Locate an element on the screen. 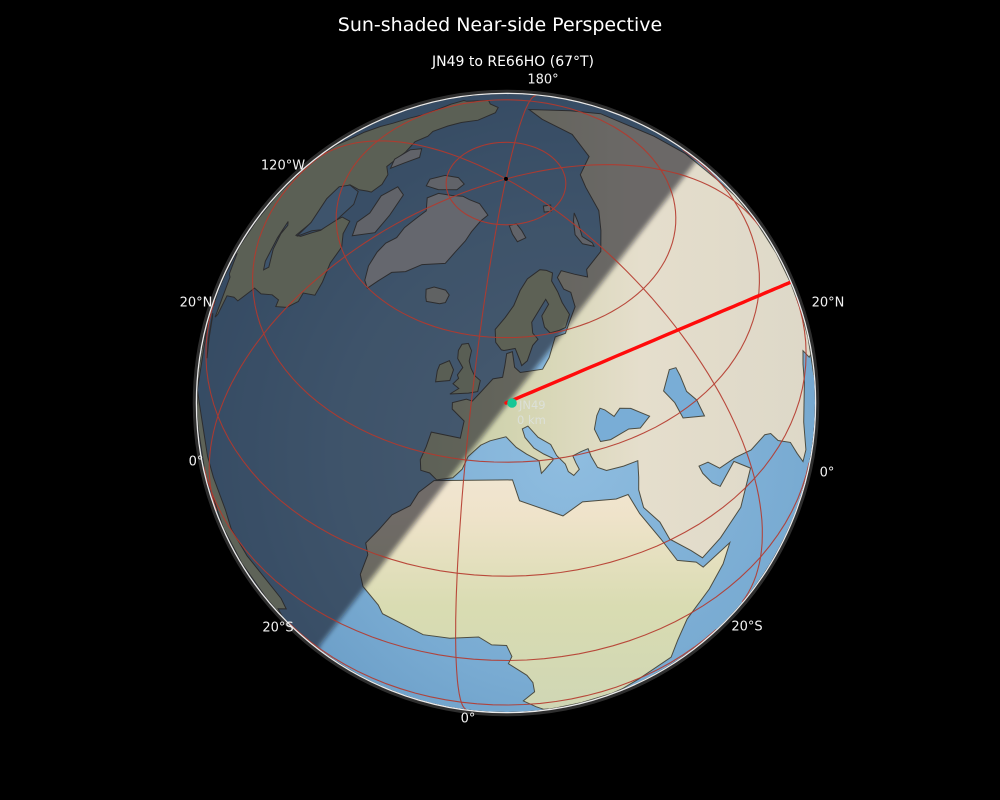  lake-caspian-sea is located at coordinates (684, 393).